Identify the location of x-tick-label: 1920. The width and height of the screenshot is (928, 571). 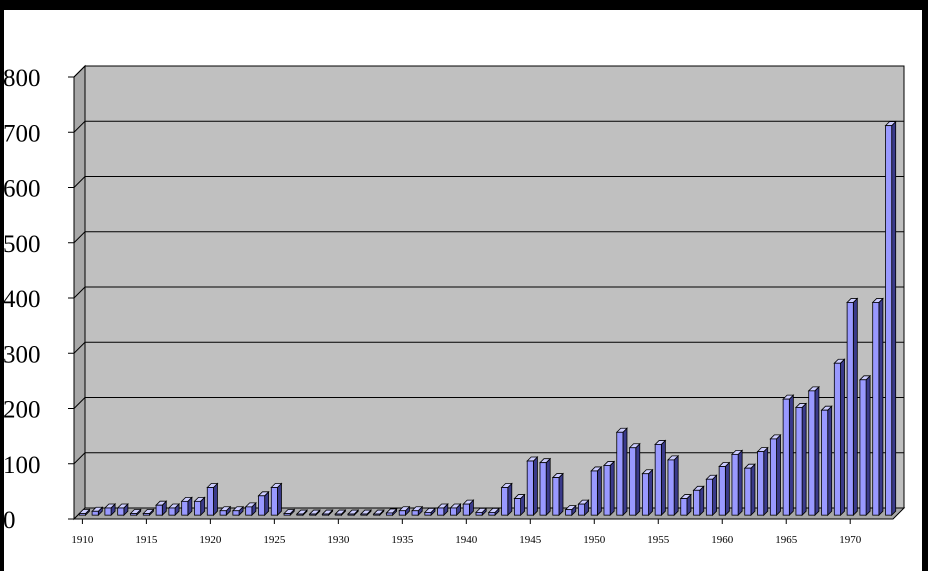
(210, 540).